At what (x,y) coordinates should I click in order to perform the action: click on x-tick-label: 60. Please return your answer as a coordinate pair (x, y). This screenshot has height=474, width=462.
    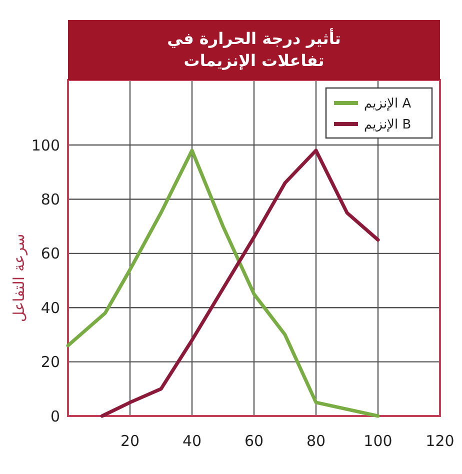
    Looking at the image, I should click on (254, 441).